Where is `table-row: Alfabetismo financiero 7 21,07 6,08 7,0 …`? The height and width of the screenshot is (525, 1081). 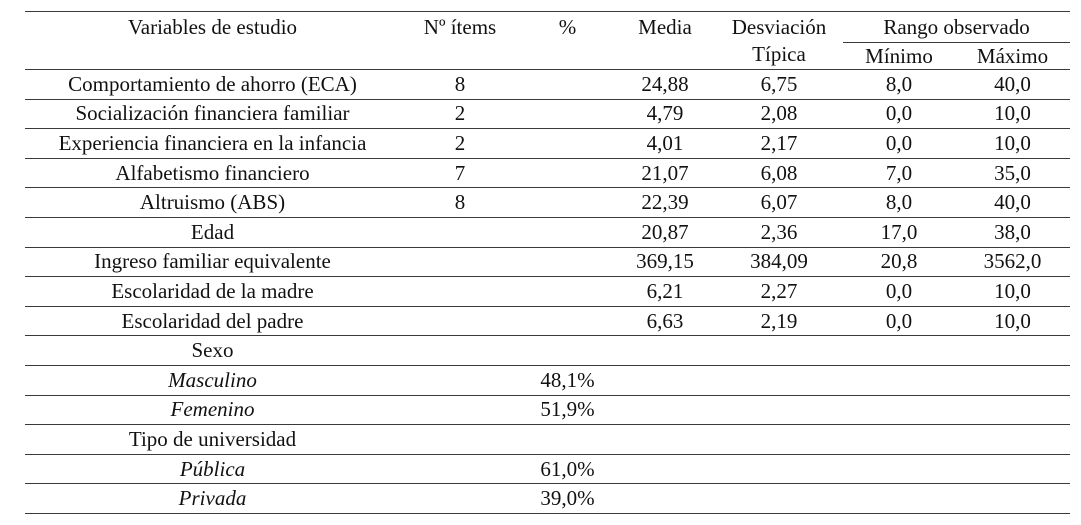 table-row: Alfabetismo financiero 7 21,07 6,08 7,0 … is located at coordinates (548, 173).